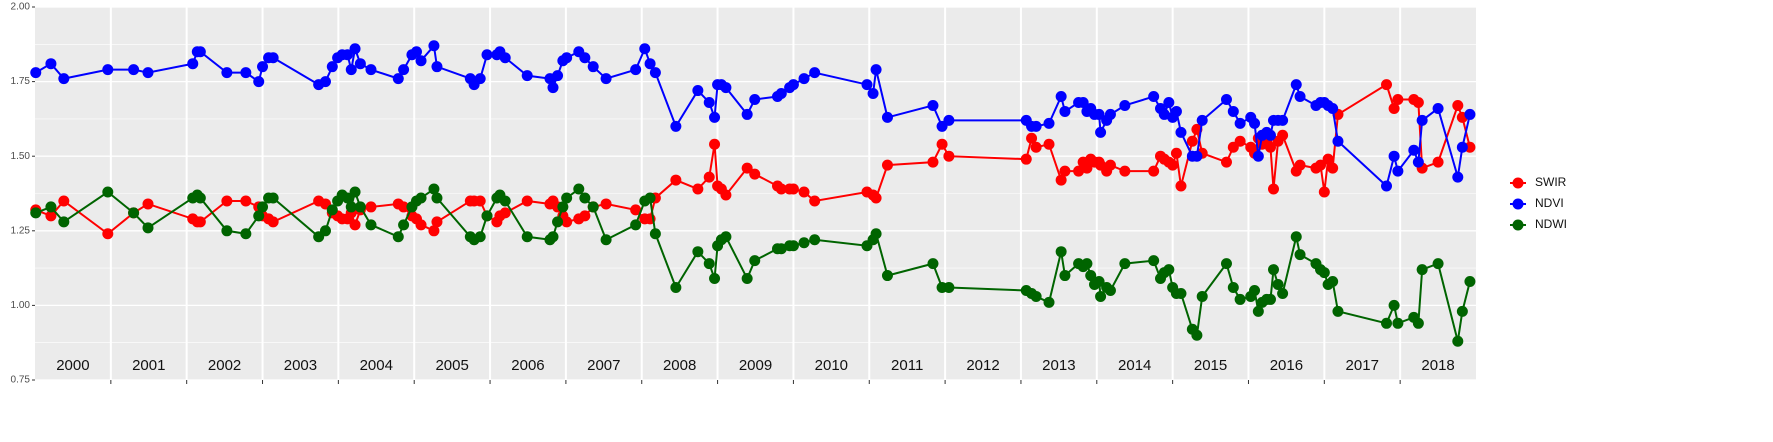  What do you see at coordinates (376, 365) in the screenshot?
I see `x-tick-label: 2004` at bounding box center [376, 365].